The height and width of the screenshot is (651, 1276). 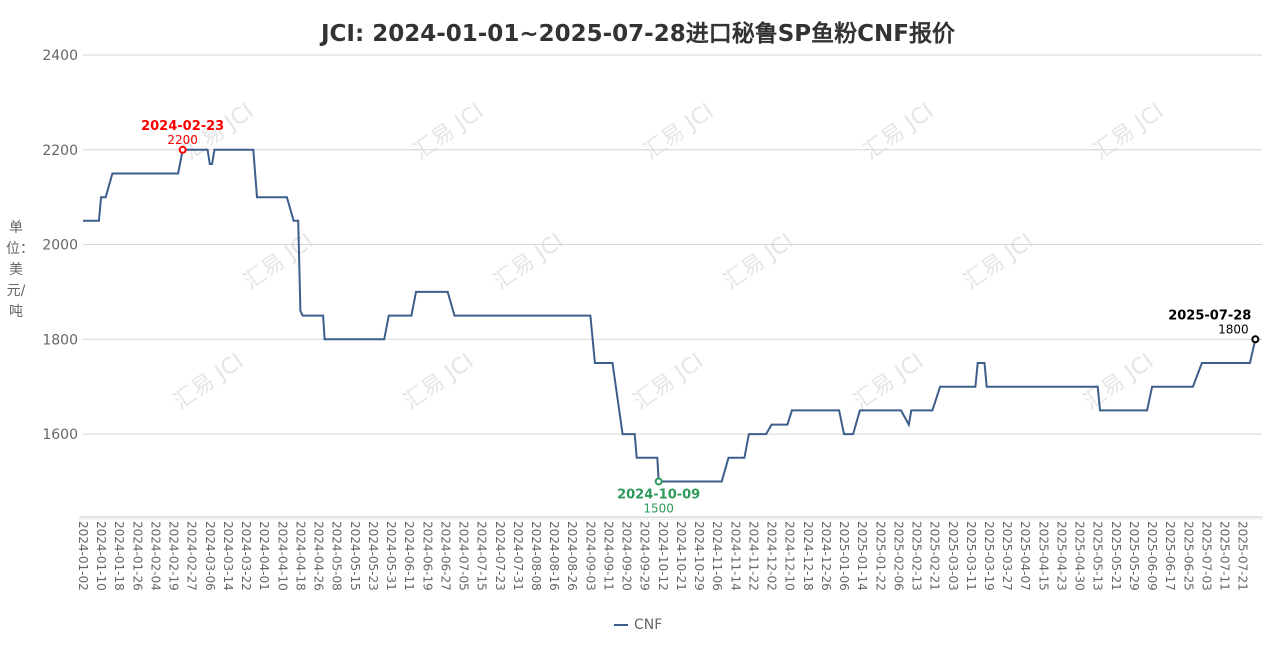 What do you see at coordinates (482, 556) in the screenshot?
I see `x-tick-label: 2024-07-15` at bounding box center [482, 556].